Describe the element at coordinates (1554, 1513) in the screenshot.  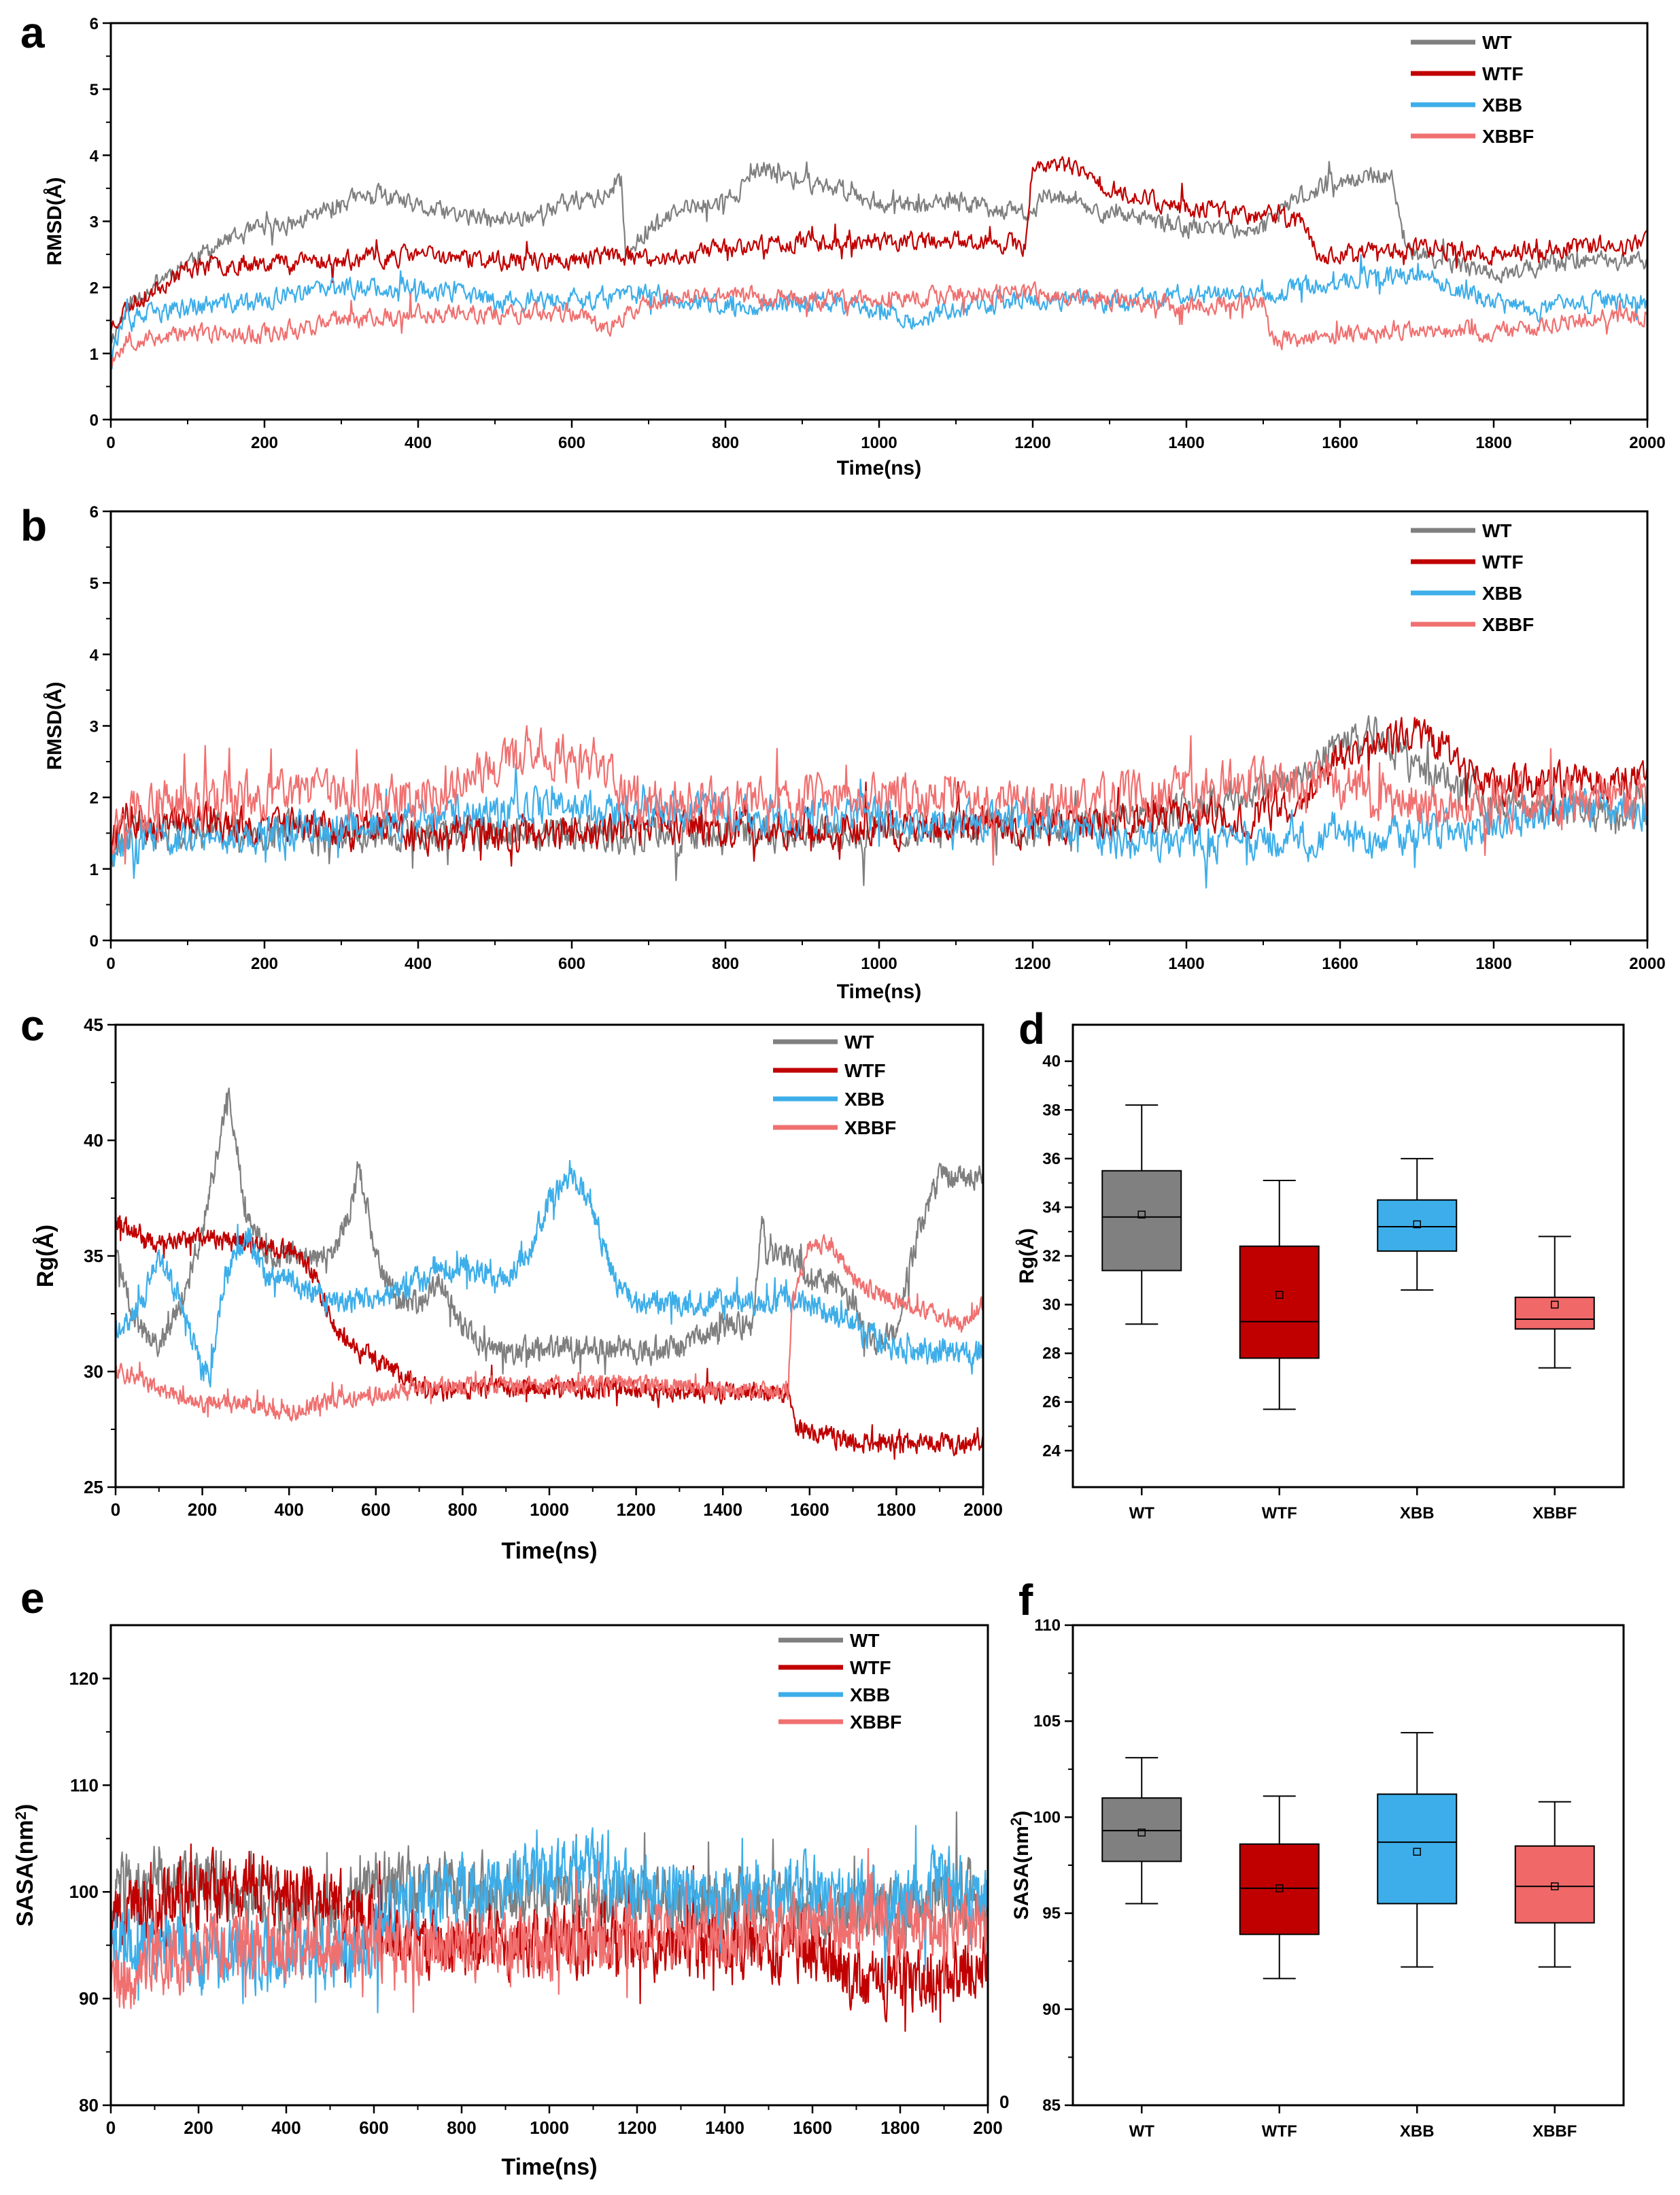
I see `x-tick-label: XBBF` at that location.